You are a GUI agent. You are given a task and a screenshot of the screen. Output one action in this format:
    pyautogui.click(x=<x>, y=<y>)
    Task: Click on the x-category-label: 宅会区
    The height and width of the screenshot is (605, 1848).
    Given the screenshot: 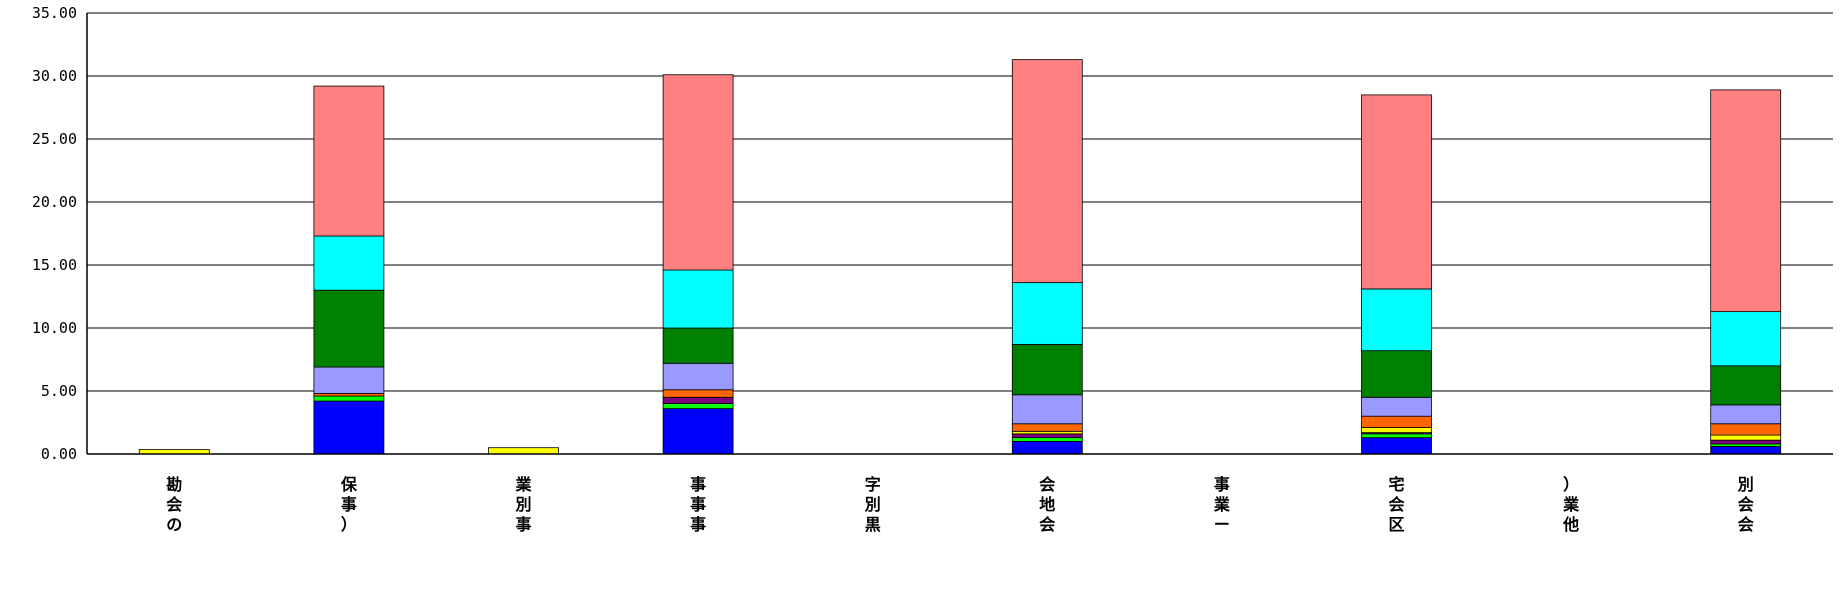 What is the action you would take?
    pyautogui.click(x=1396, y=504)
    